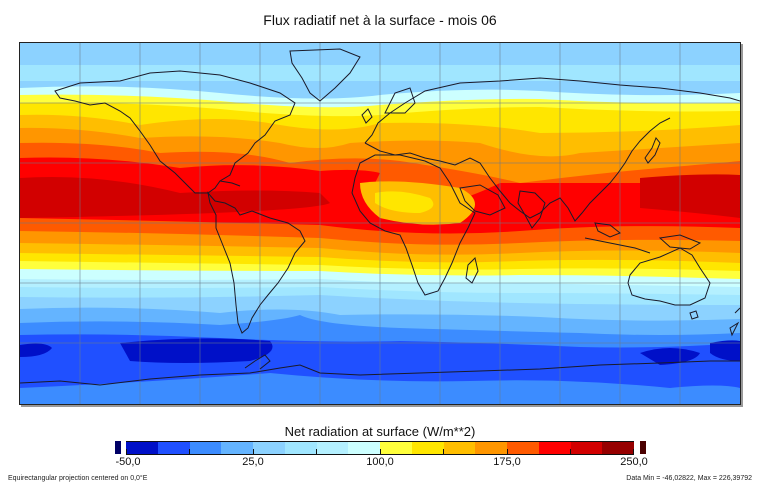 The height and width of the screenshot is (490, 760). What do you see at coordinates (507, 462) in the screenshot?
I see `colorbar-label: 175,0` at bounding box center [507, 462].